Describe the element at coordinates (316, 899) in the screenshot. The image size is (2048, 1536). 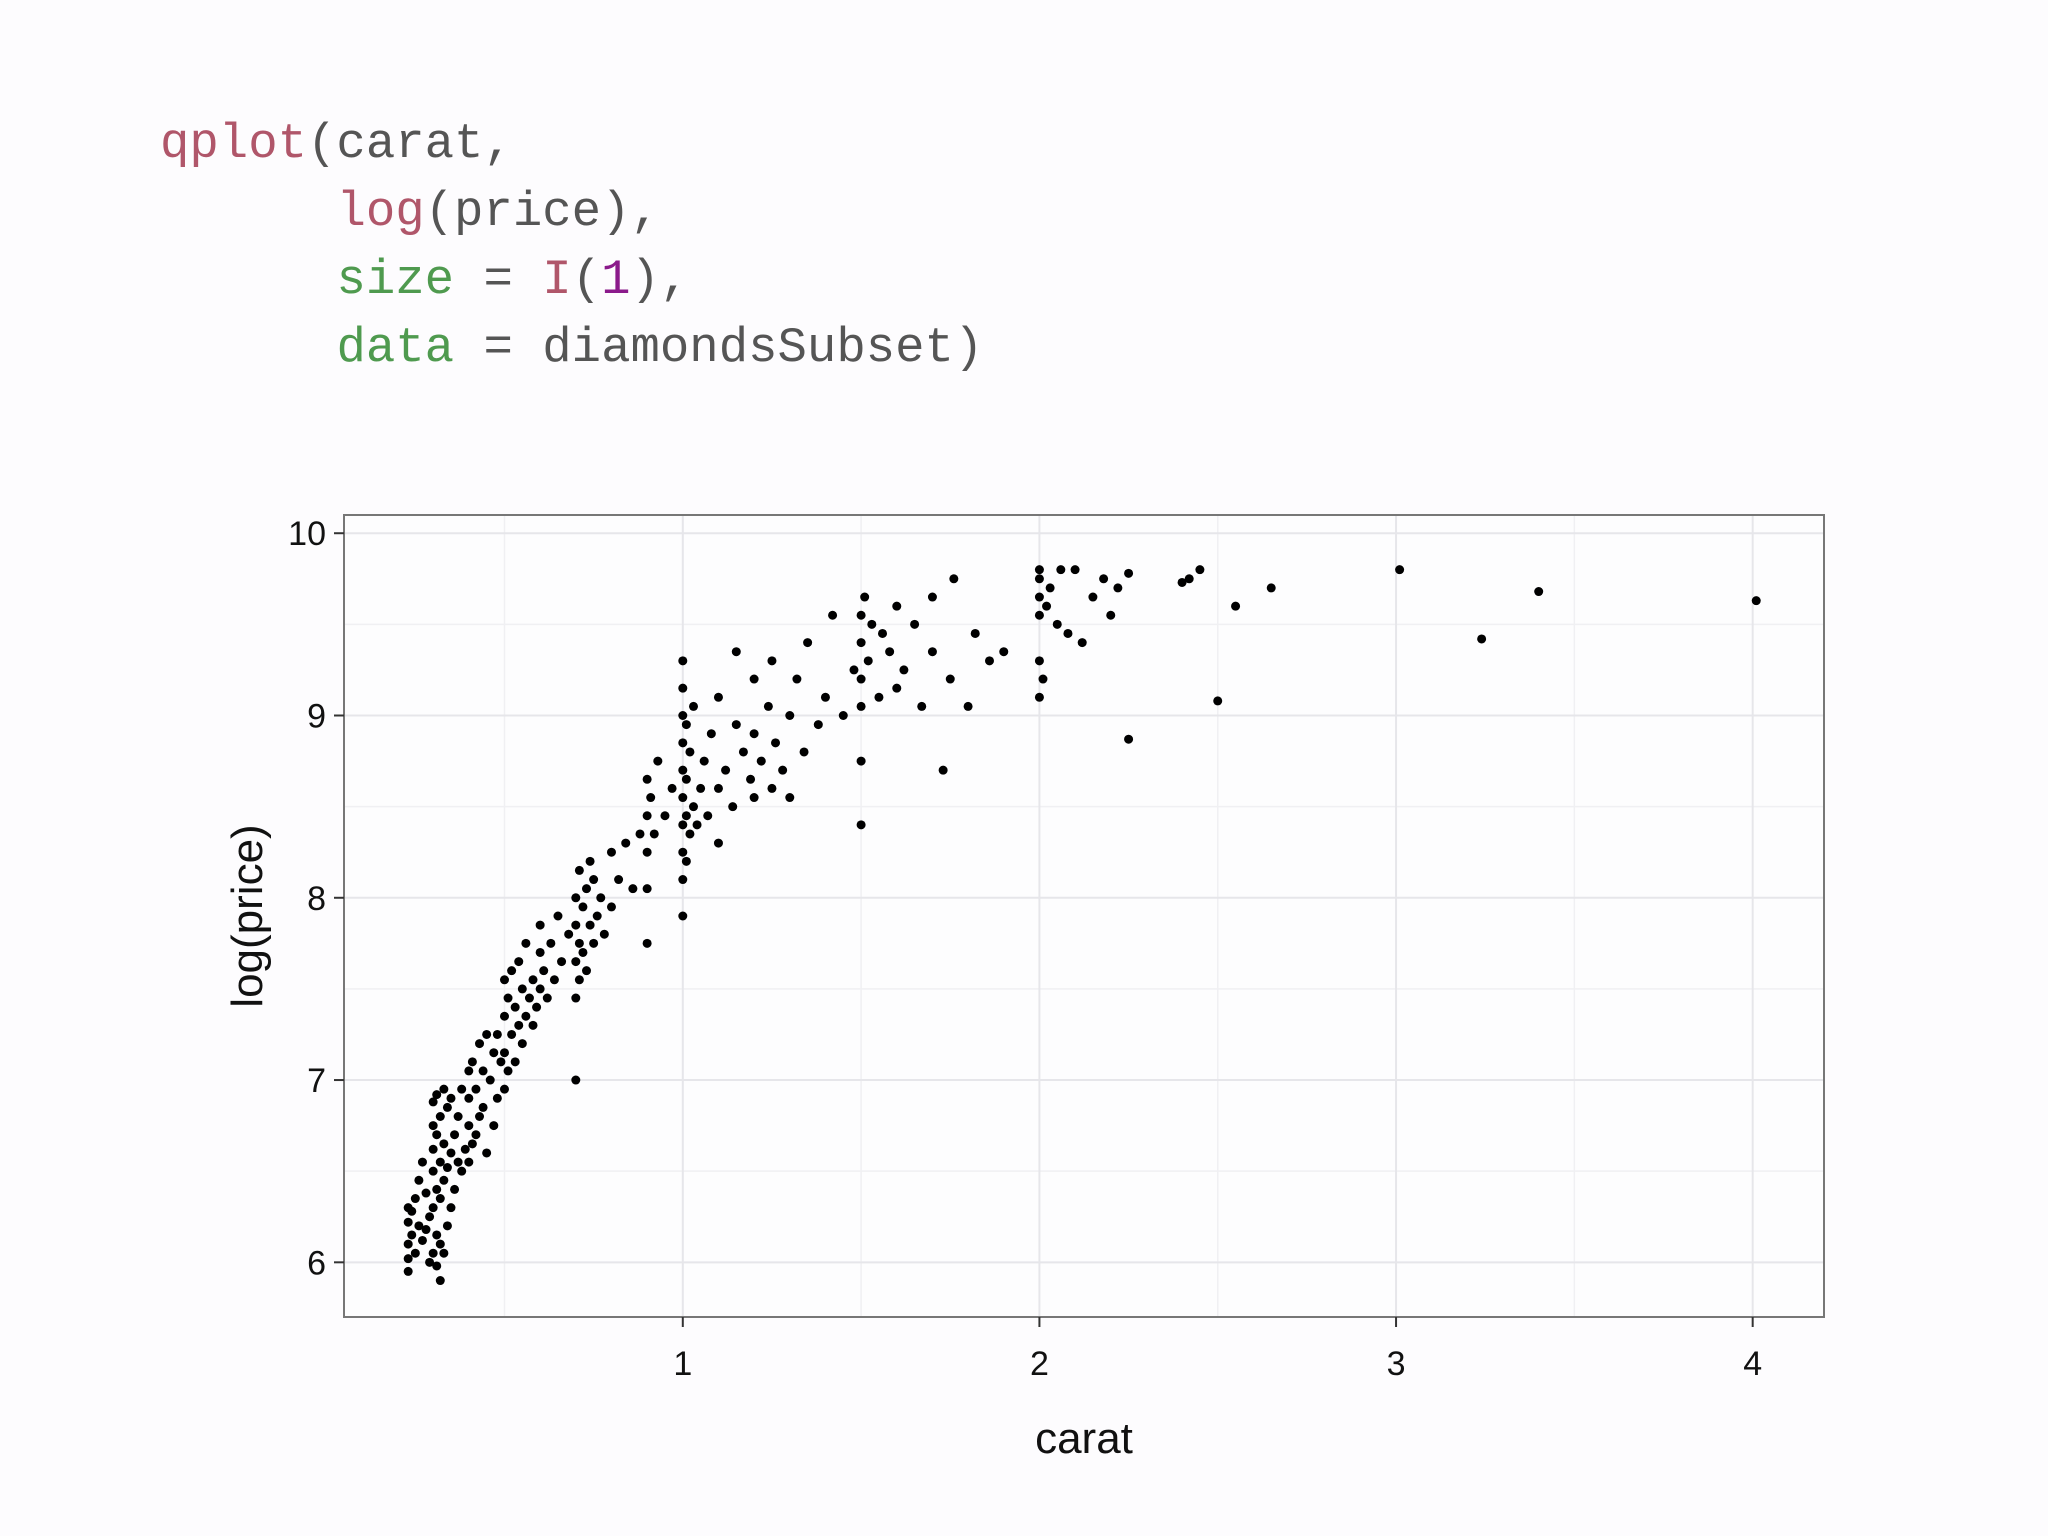
I see `y-tick-label: 8` at that location.